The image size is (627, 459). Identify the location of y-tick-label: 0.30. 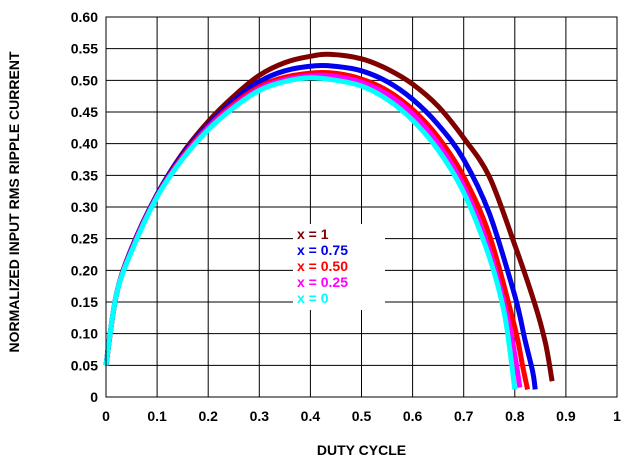
(84, 207).